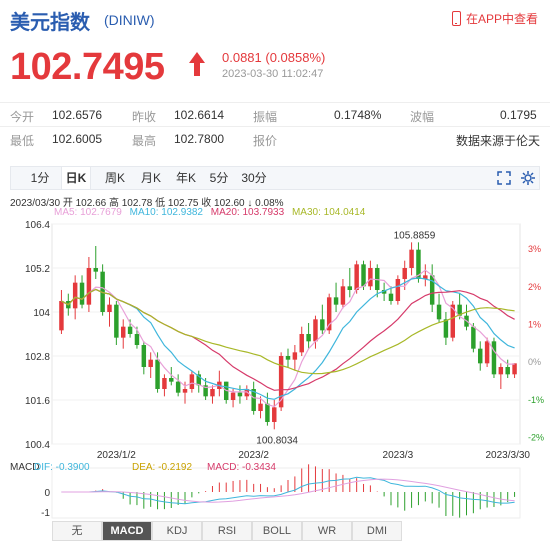 The height and width of the screenshot is (546, 550). I want to click on macd-frame, so click(286, 493).